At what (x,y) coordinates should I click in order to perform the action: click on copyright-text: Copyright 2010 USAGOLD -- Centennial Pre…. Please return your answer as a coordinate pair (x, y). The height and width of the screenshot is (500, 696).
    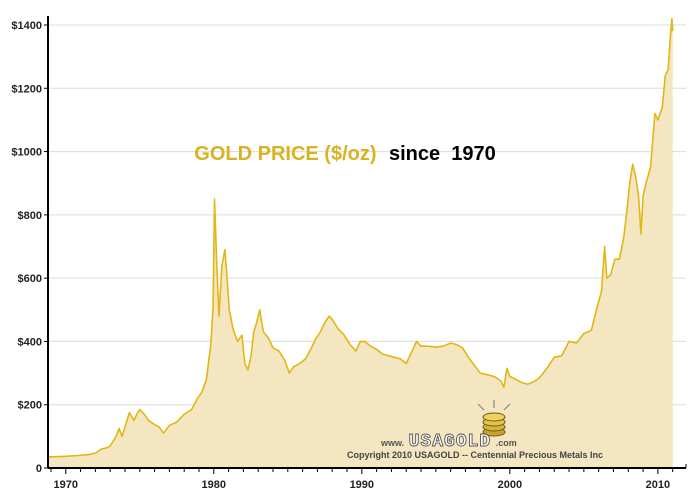
    Looking at the image, I should click on (475, 455).